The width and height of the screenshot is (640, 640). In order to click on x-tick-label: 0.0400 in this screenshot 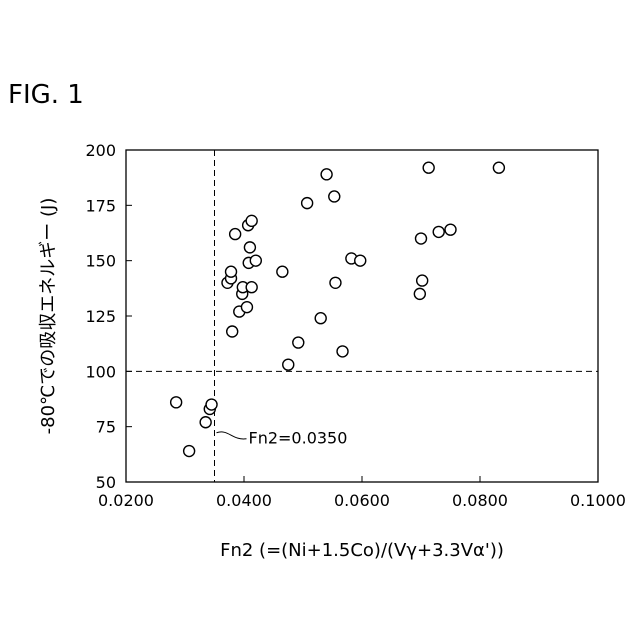, I will do `click(244, 500)`.